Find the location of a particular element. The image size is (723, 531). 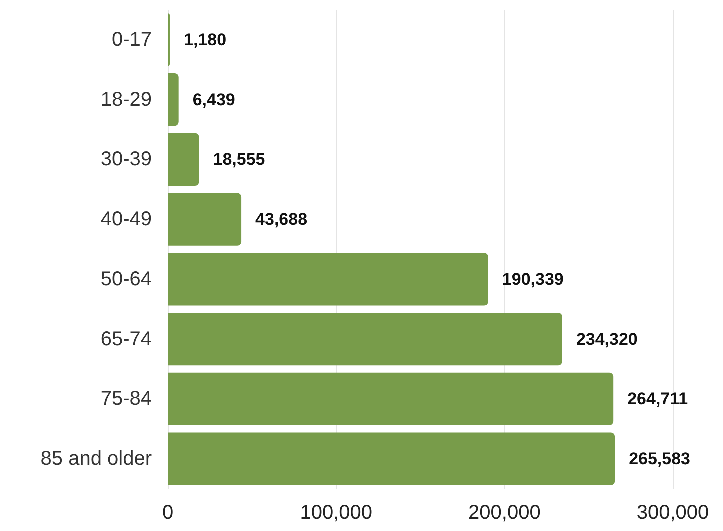

data-label: 234,320 is located at coordinates (607, 339).